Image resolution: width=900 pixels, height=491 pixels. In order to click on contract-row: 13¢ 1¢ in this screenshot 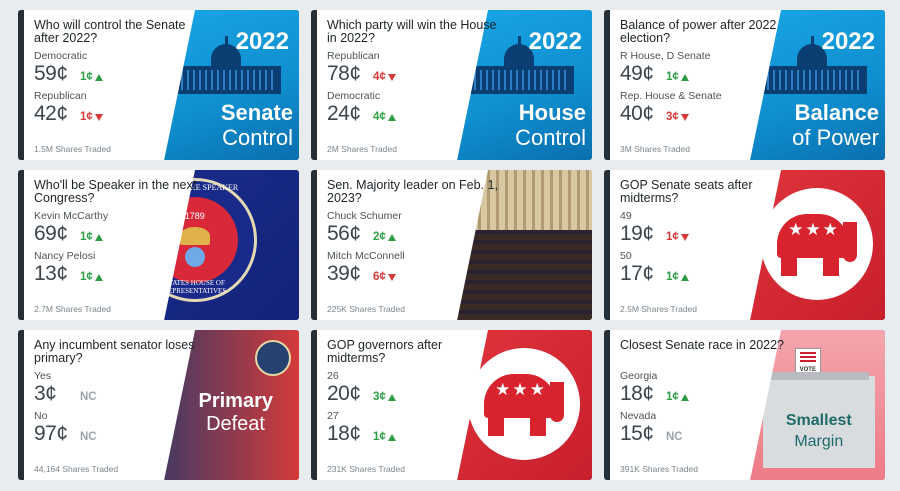, I will do `click(121, 274)`.